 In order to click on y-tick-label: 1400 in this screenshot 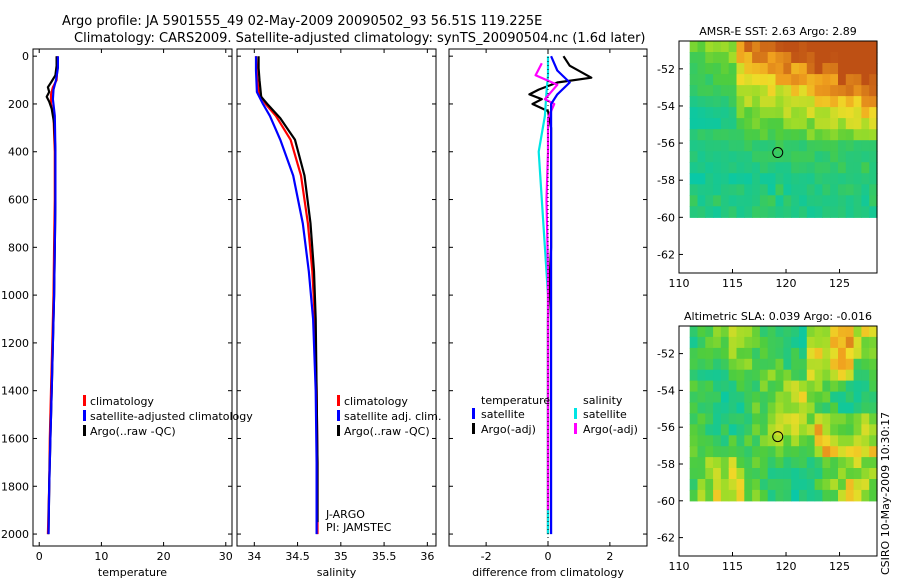, I will do `click(15, 391)`.